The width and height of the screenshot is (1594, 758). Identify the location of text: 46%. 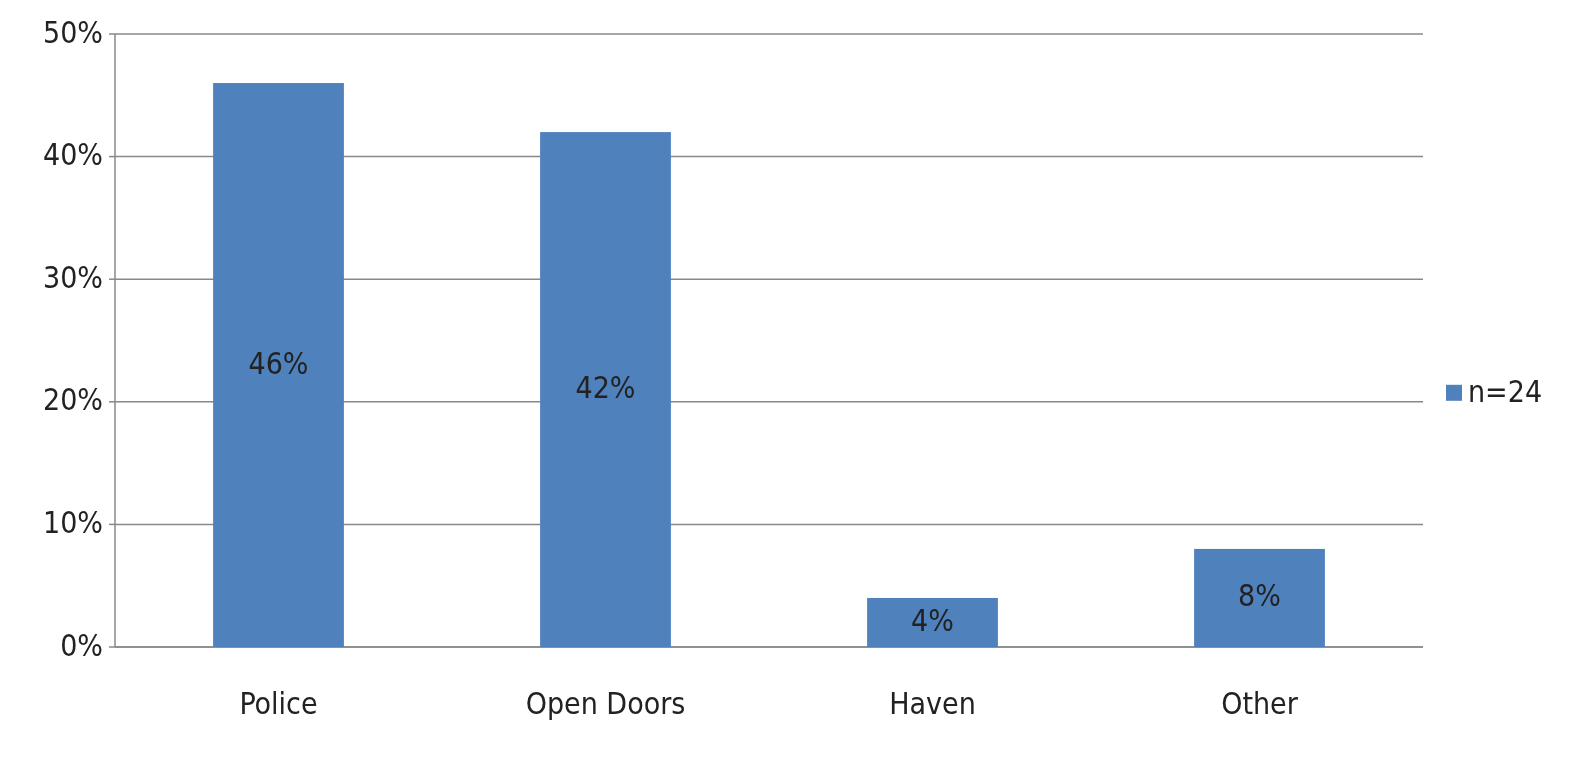
(278, 363).